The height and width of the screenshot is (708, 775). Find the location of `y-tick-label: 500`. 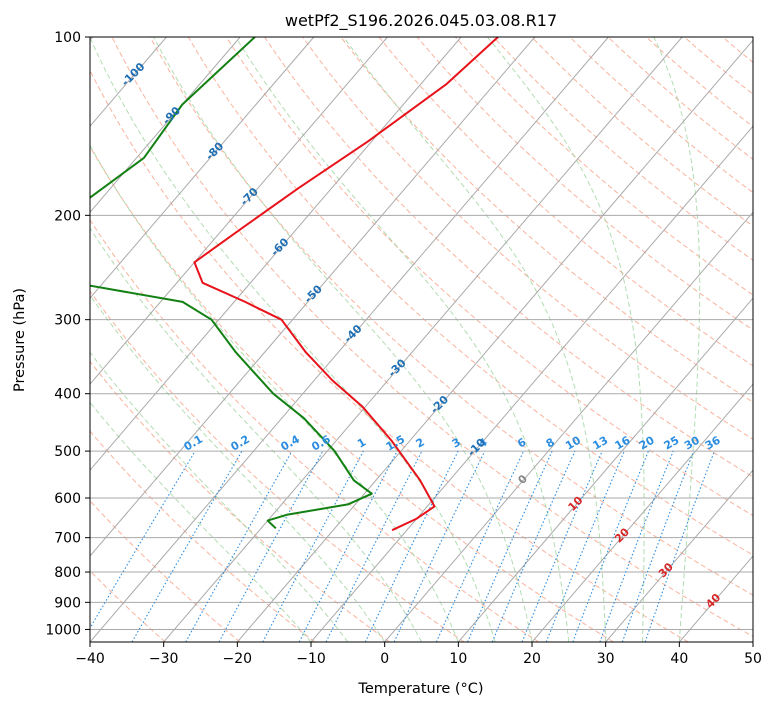

y-tick-label: 500 is located at coordinates (67, 452).